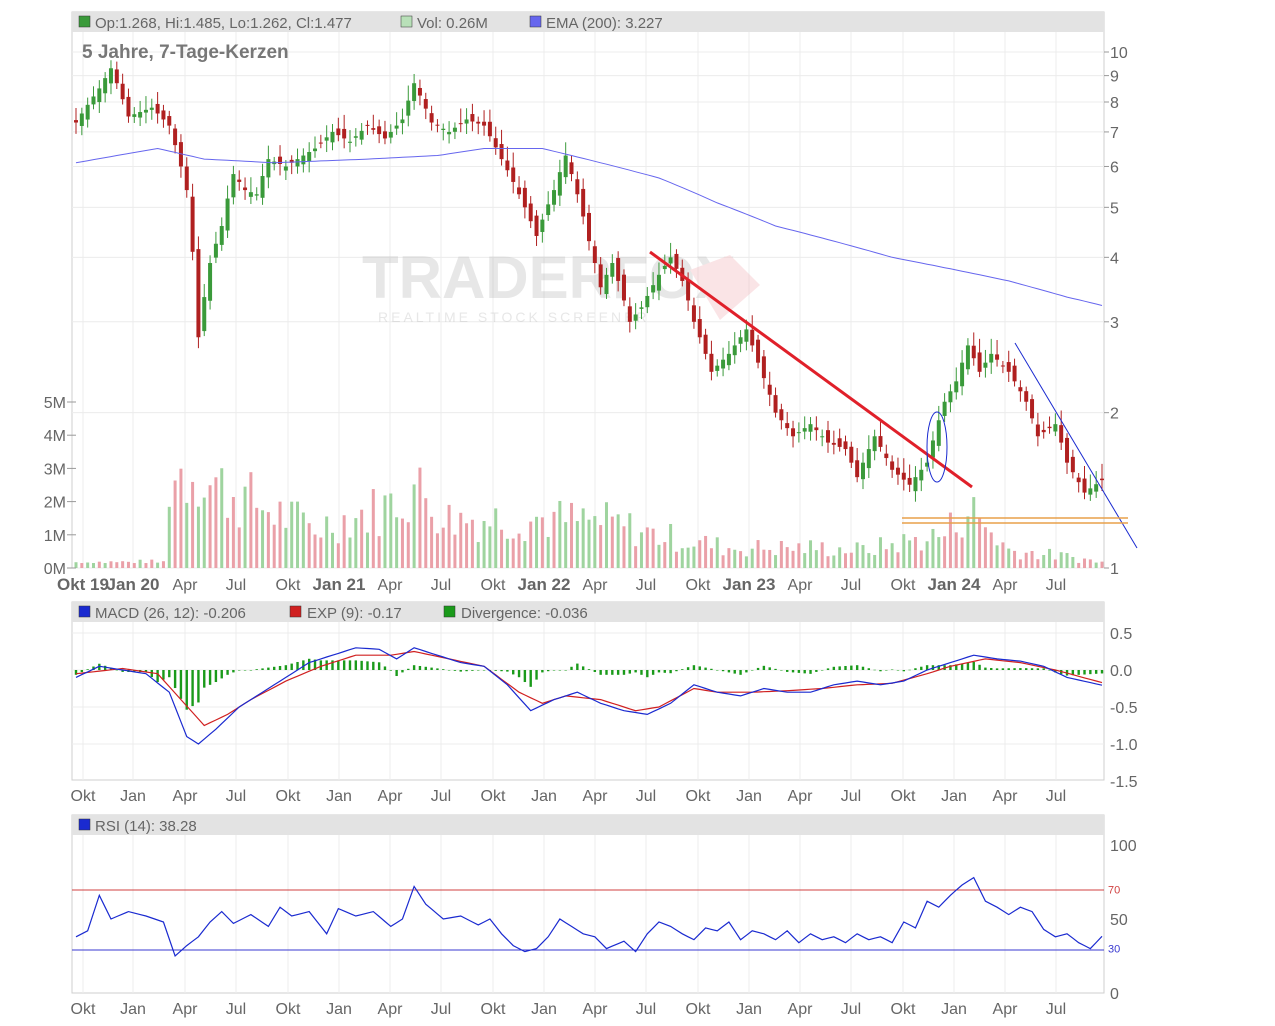 This screenshot has height=1026, width=1275. I want to click on price-legend-bar, so click(588, 22).